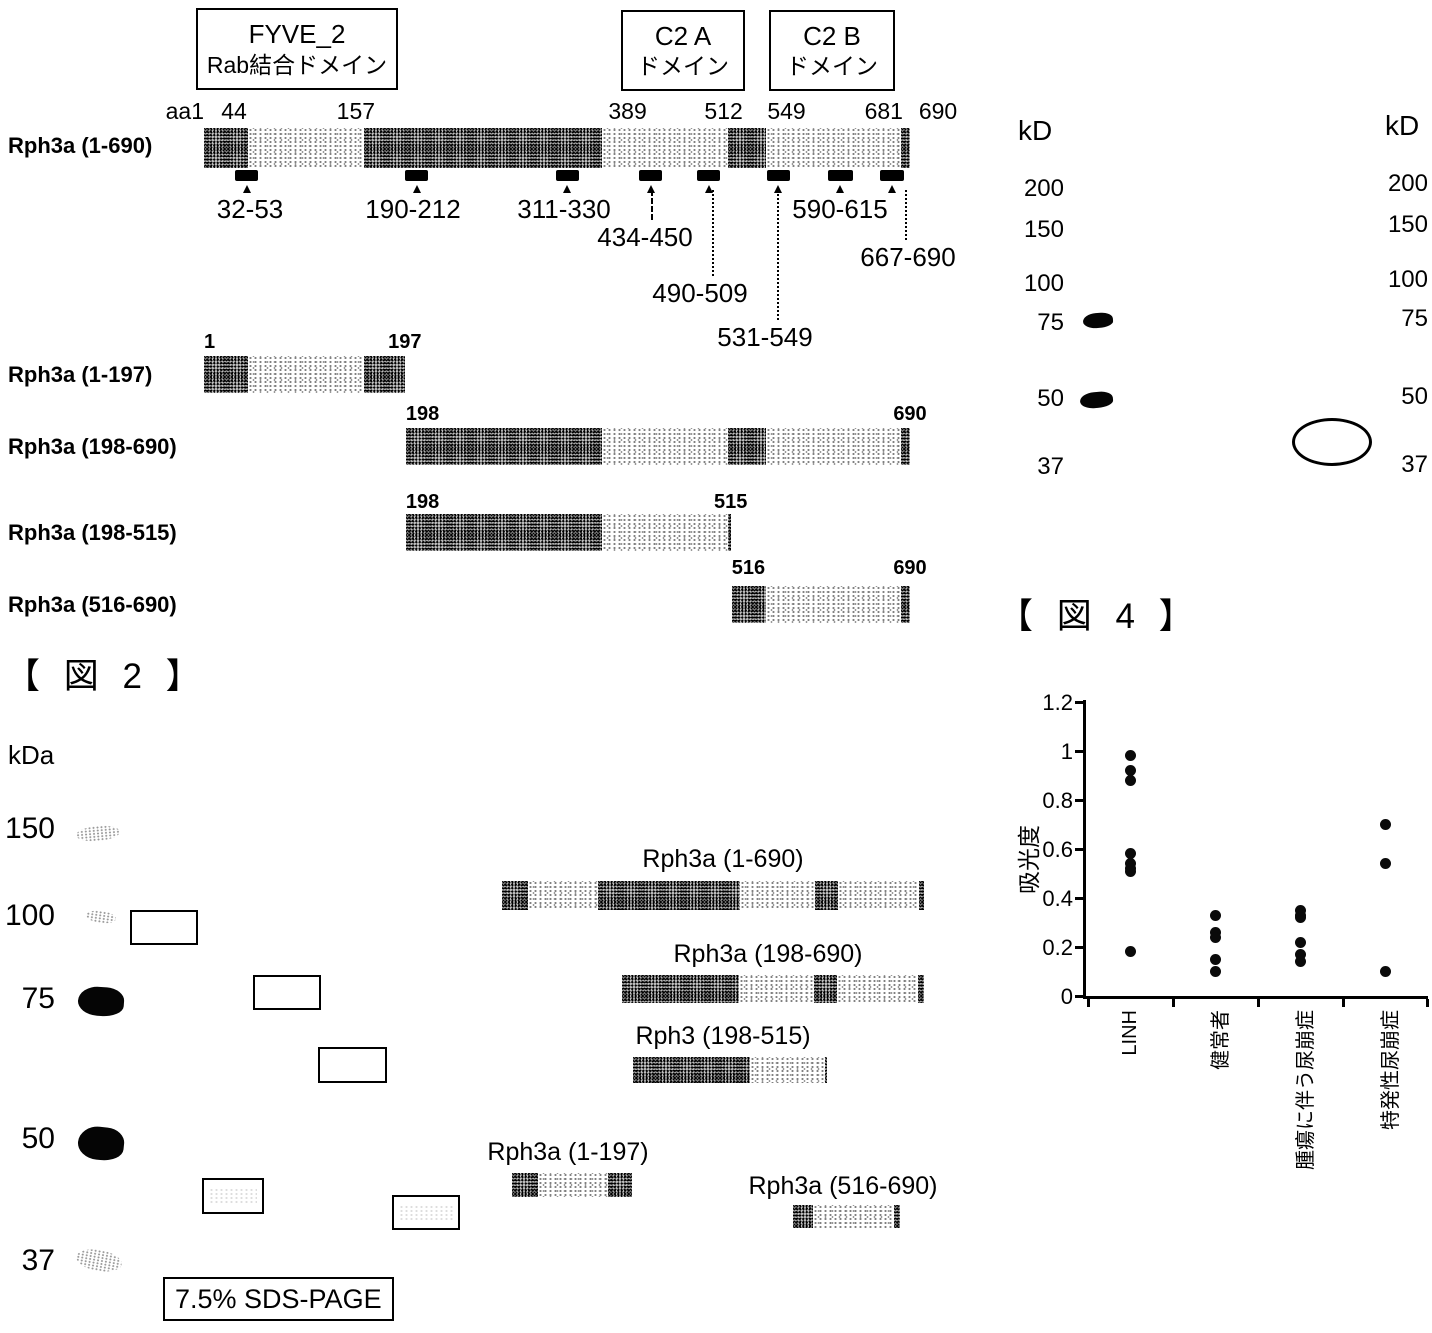 The image size is (1432, 1333). What do you see at coordinates (38, 1260) in the screenshot?
I see `gel-marker-label: 37` at bounding box center [38, 1260].